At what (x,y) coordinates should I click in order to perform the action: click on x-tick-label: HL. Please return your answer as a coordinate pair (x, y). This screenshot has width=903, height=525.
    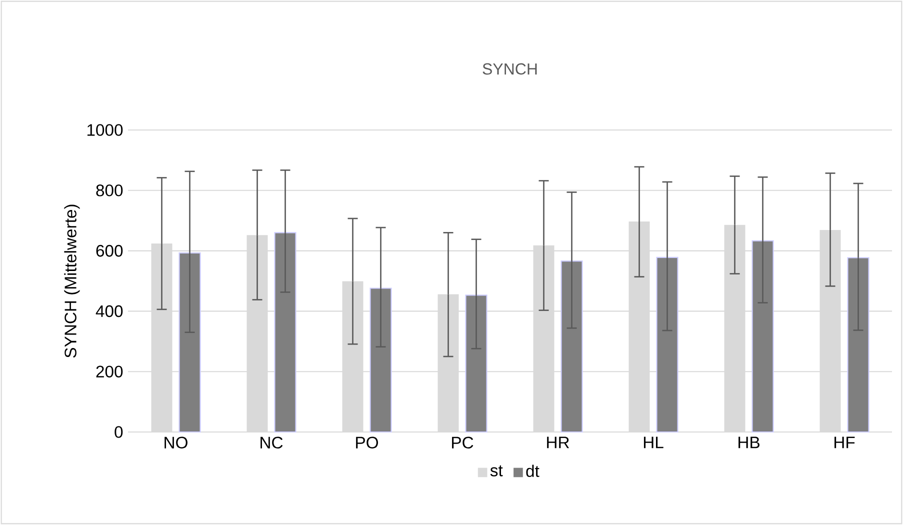
    Looking at the image, I should click on (654, 442).